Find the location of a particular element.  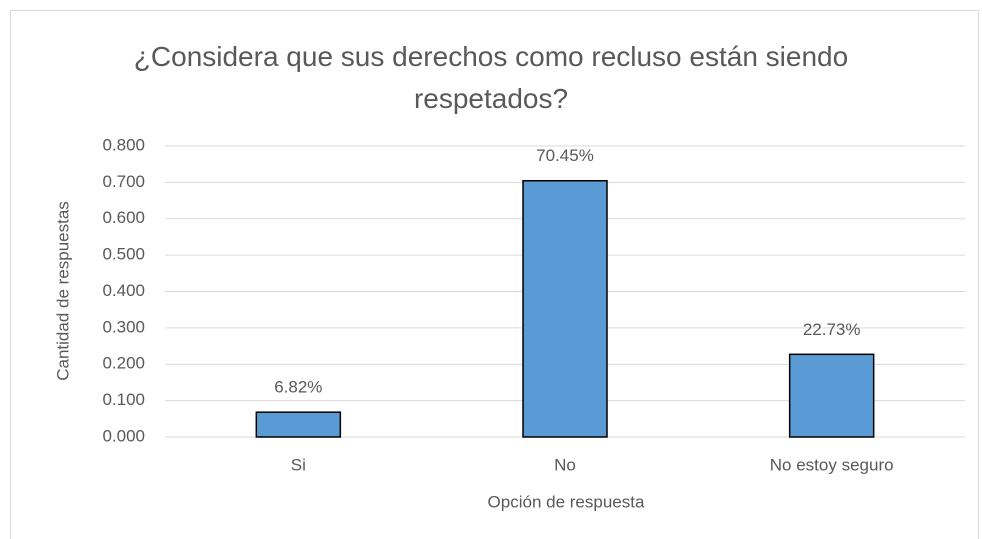

data-label: 70.45% is located at coordinates (565, 155).